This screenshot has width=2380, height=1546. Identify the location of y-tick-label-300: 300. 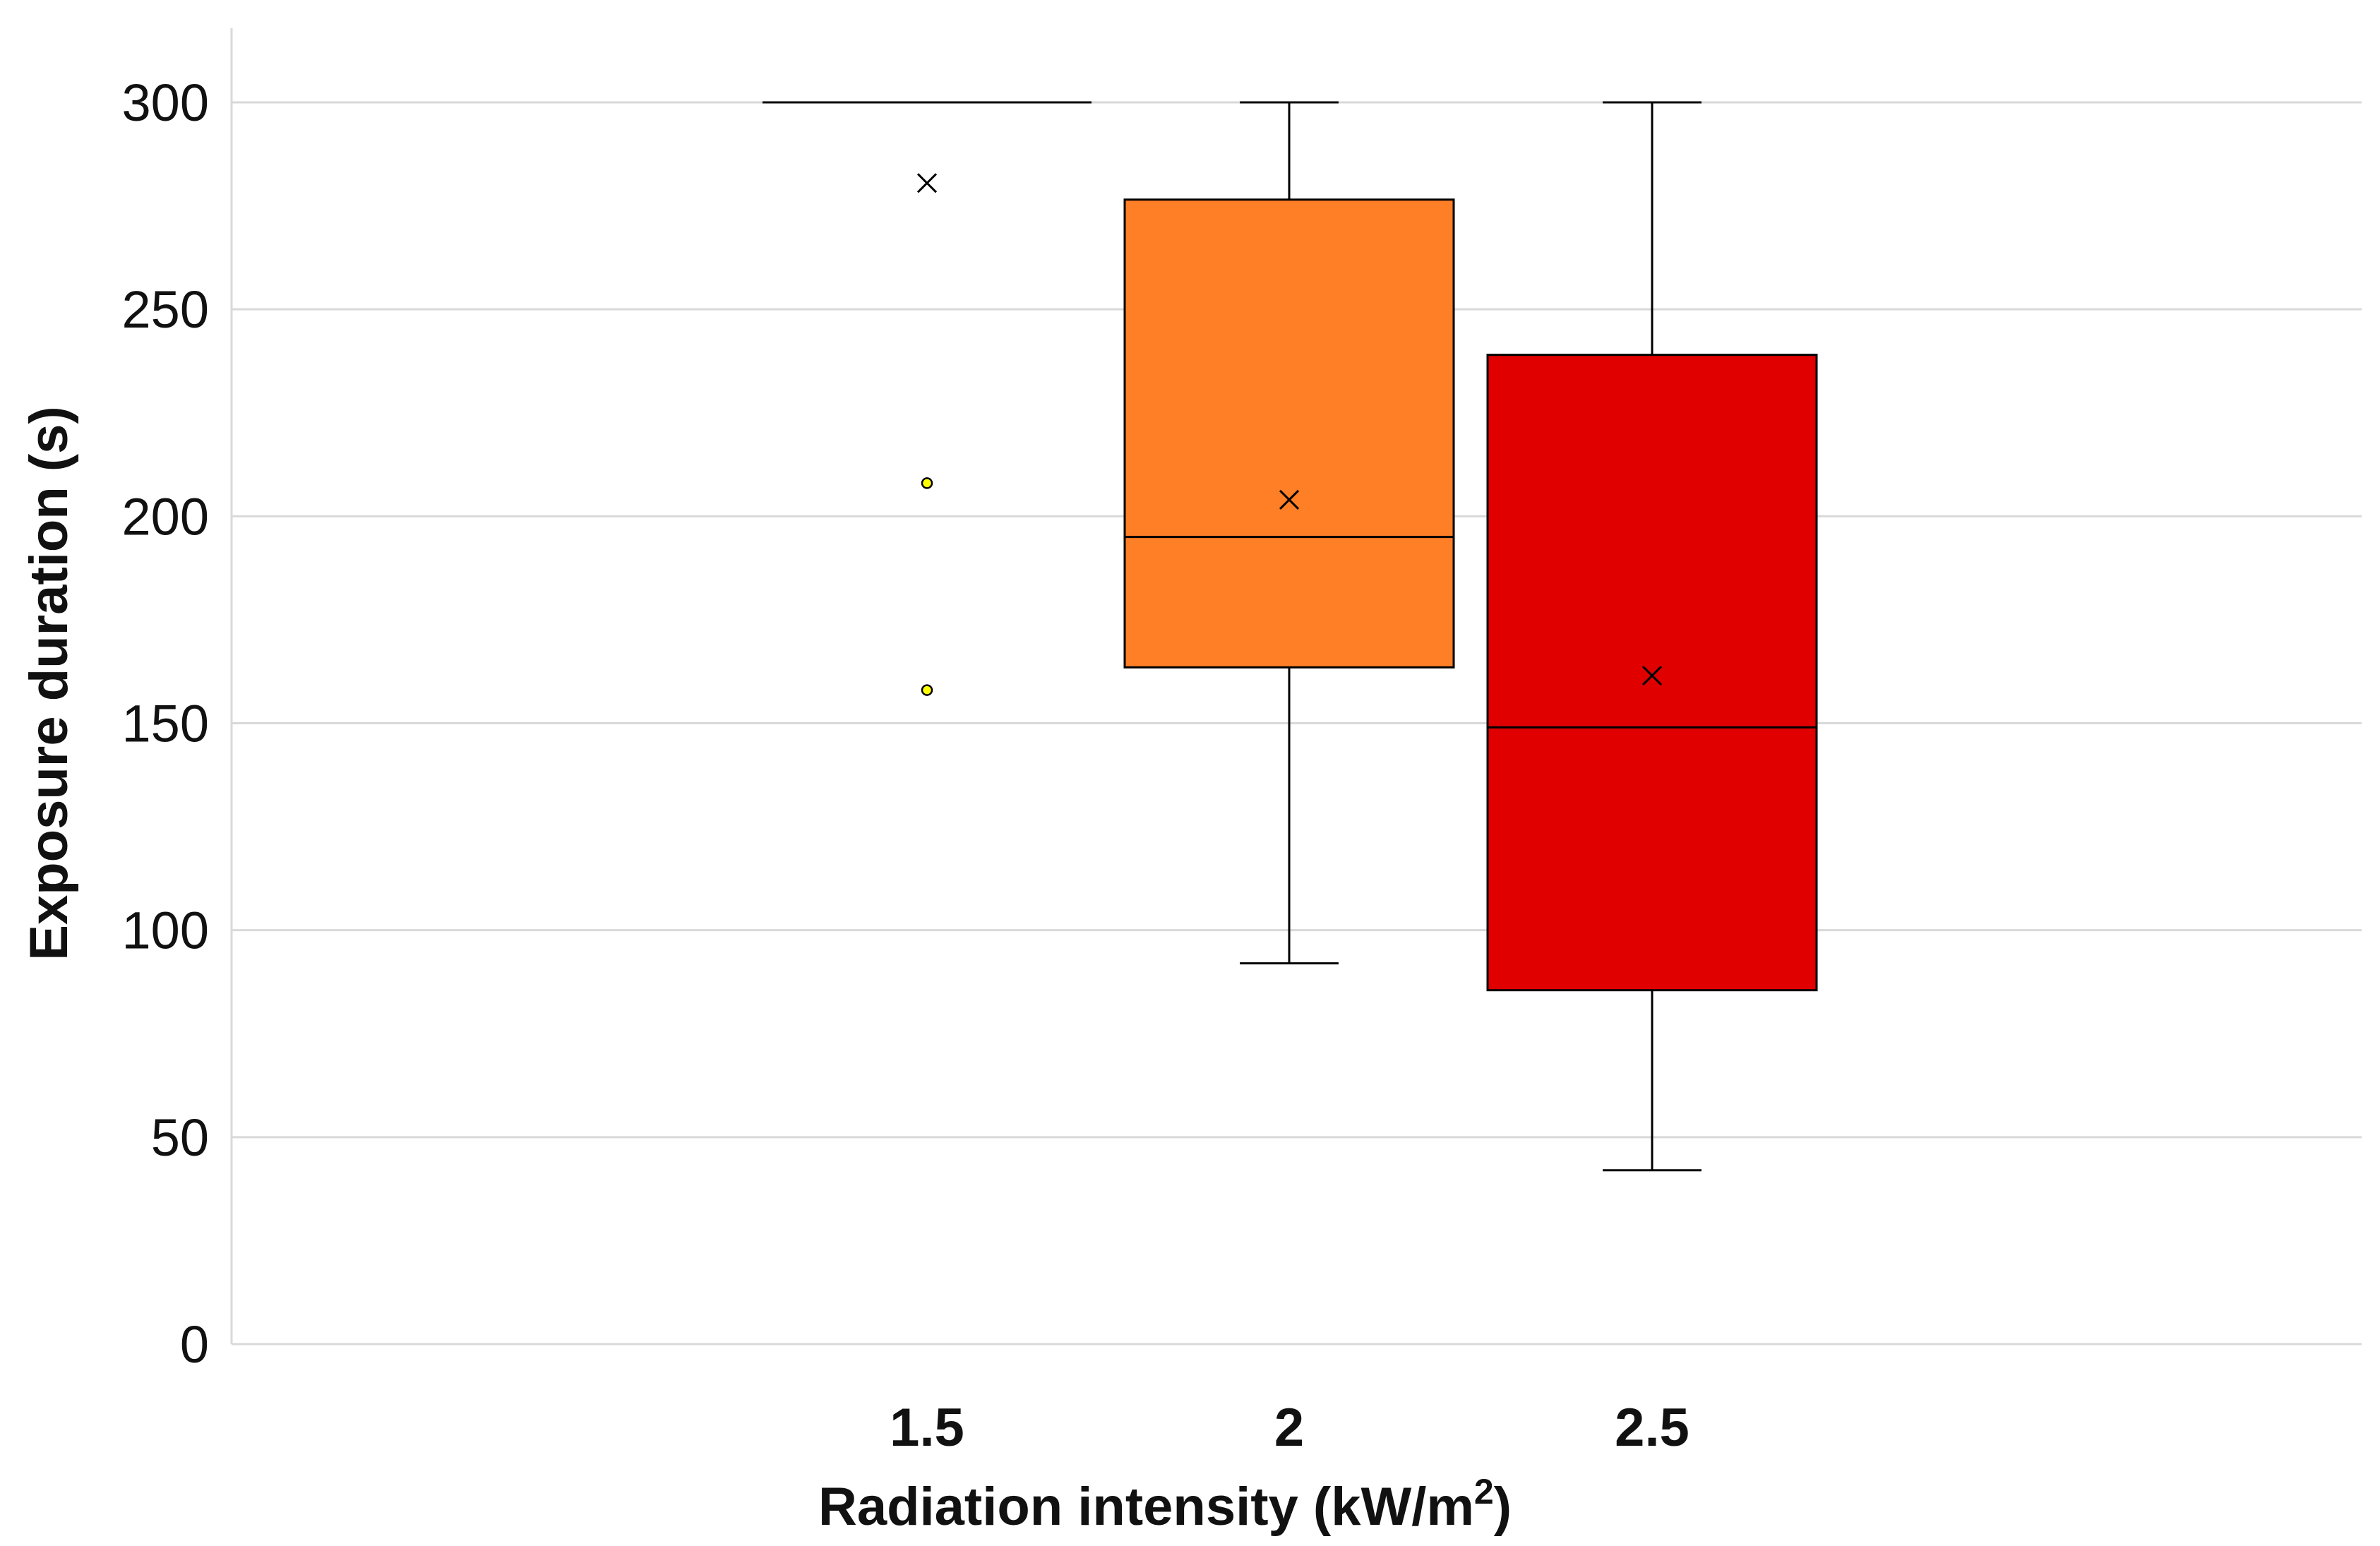
(165, 102).